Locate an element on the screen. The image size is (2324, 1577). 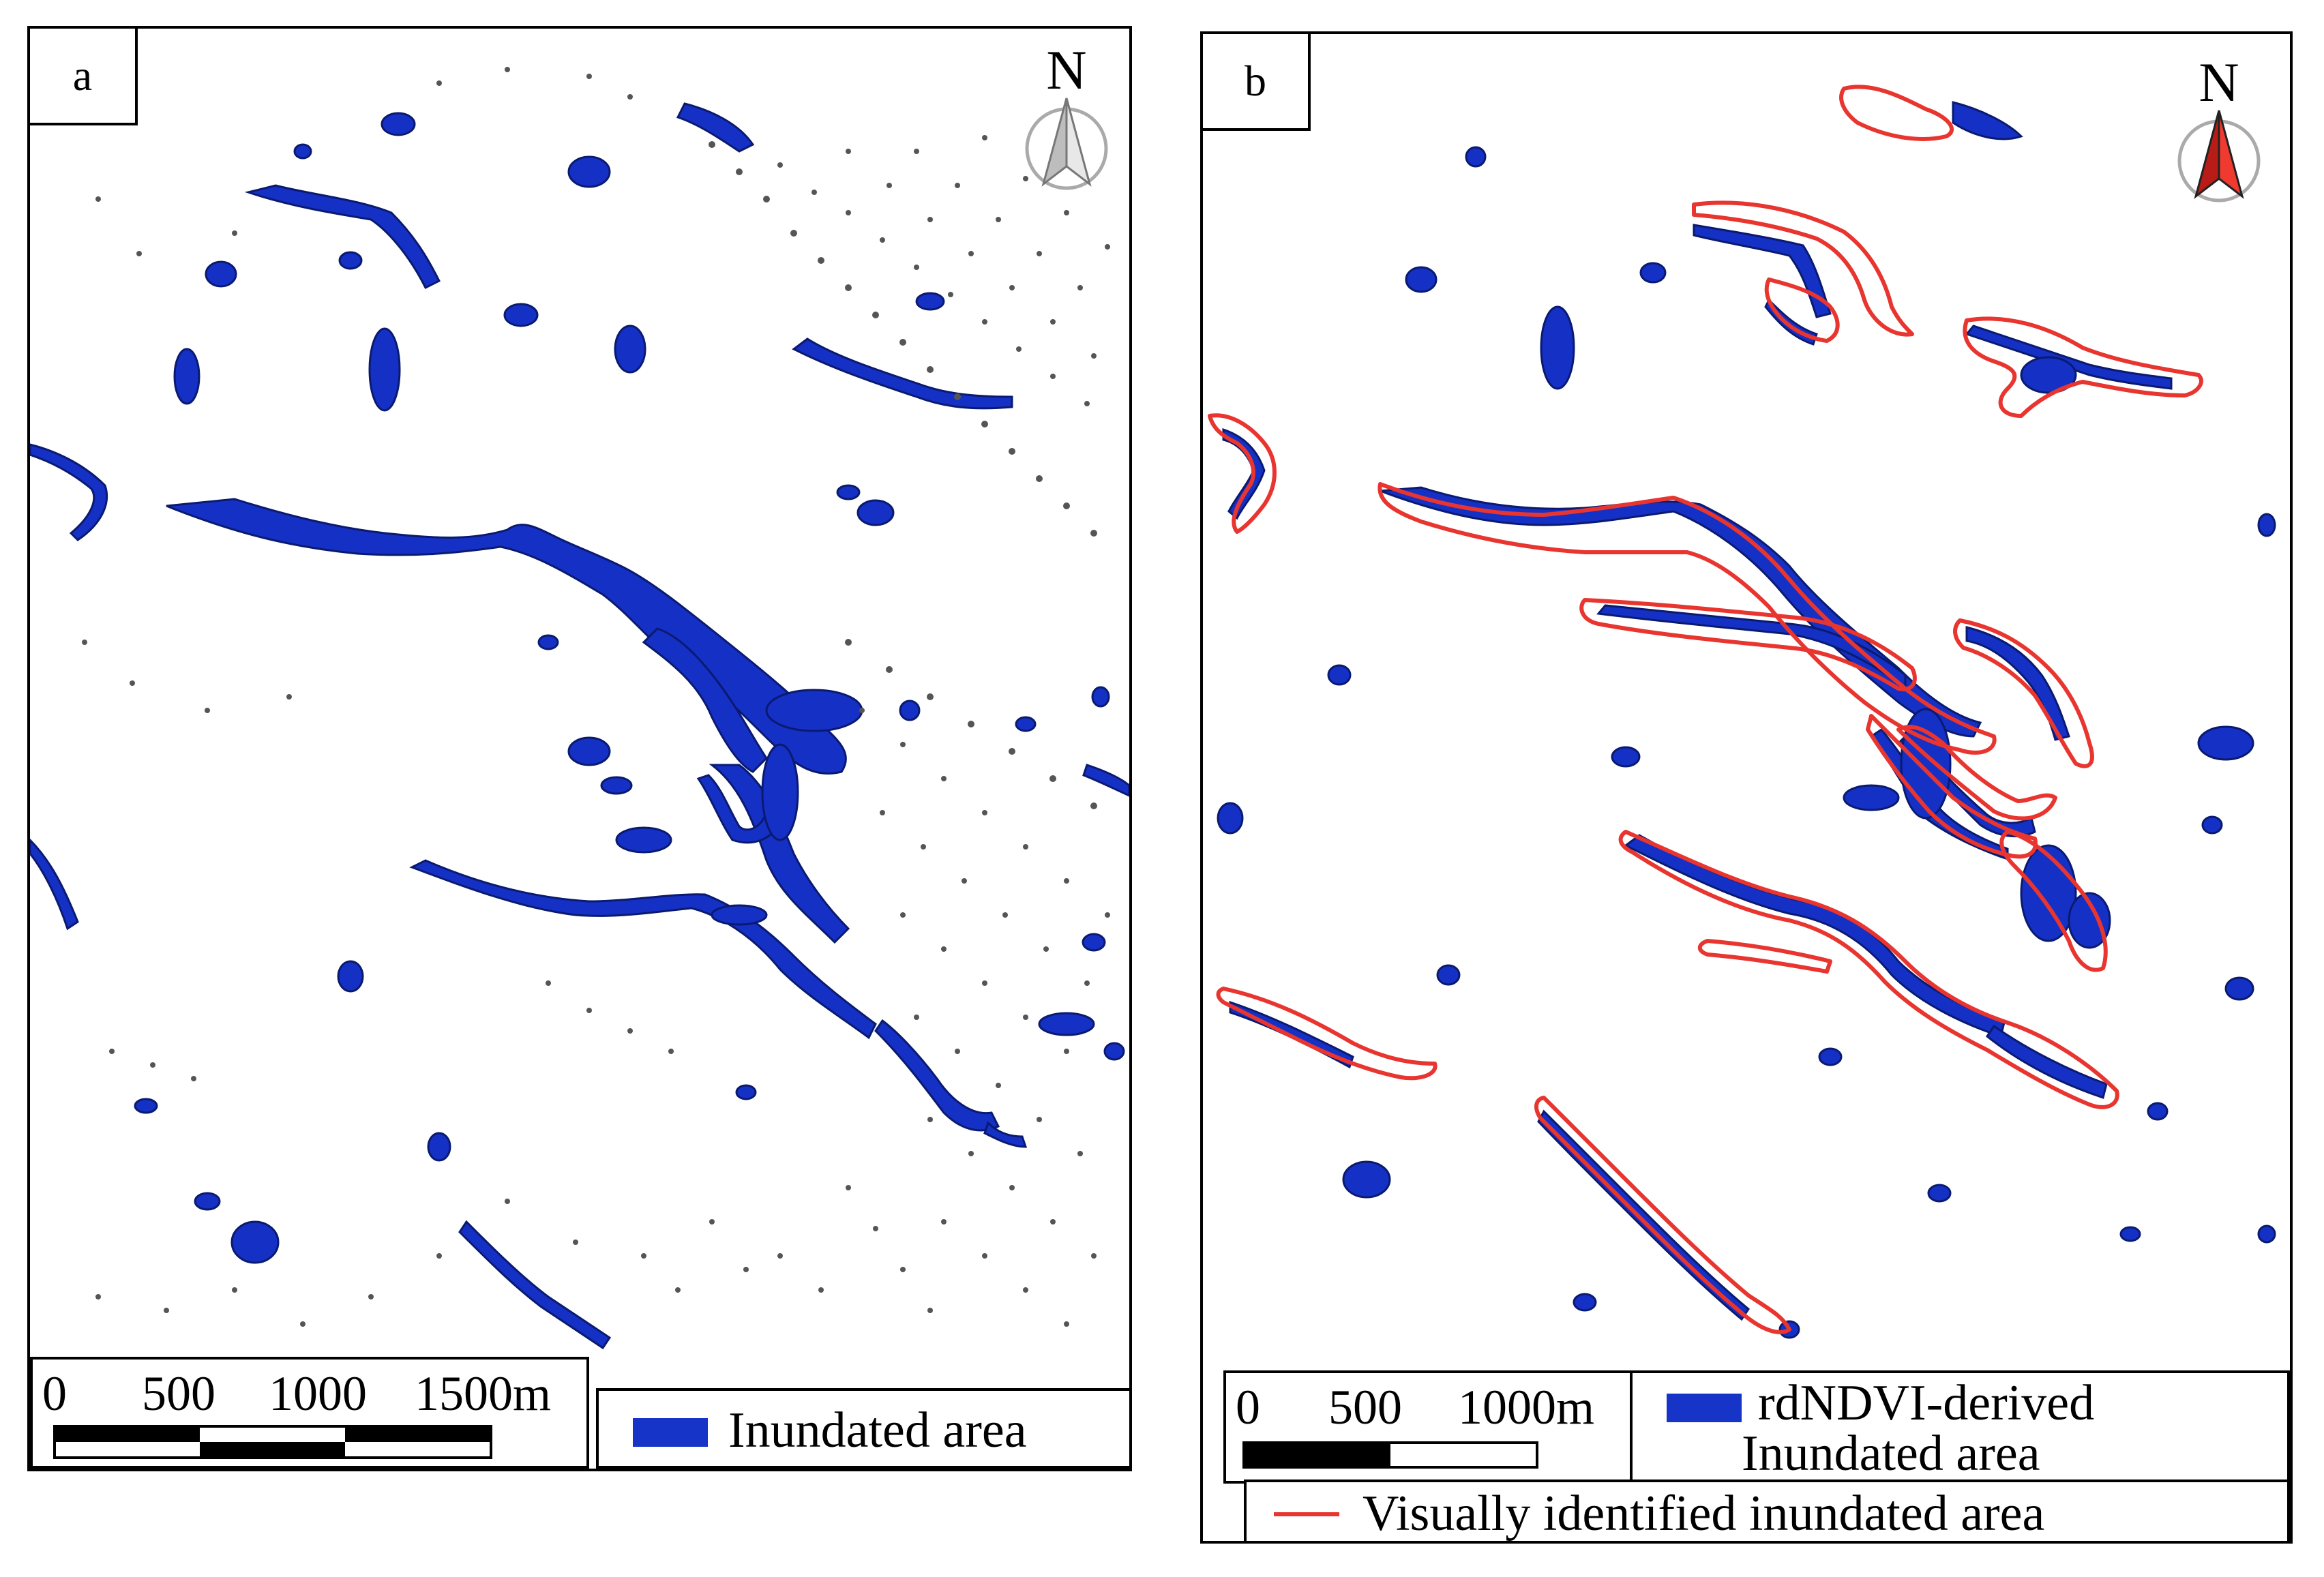
legend-label-a: Inundated area is located at coordinates (877, 1430).